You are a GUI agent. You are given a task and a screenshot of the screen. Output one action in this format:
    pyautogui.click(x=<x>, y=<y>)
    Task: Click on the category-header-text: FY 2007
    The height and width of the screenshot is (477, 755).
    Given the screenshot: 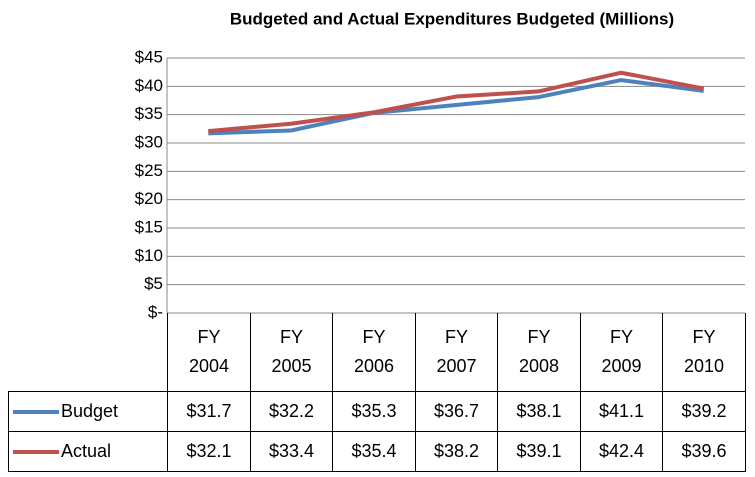 What is the action you would take?
    pyautogui.click(x=456, y=351)
    